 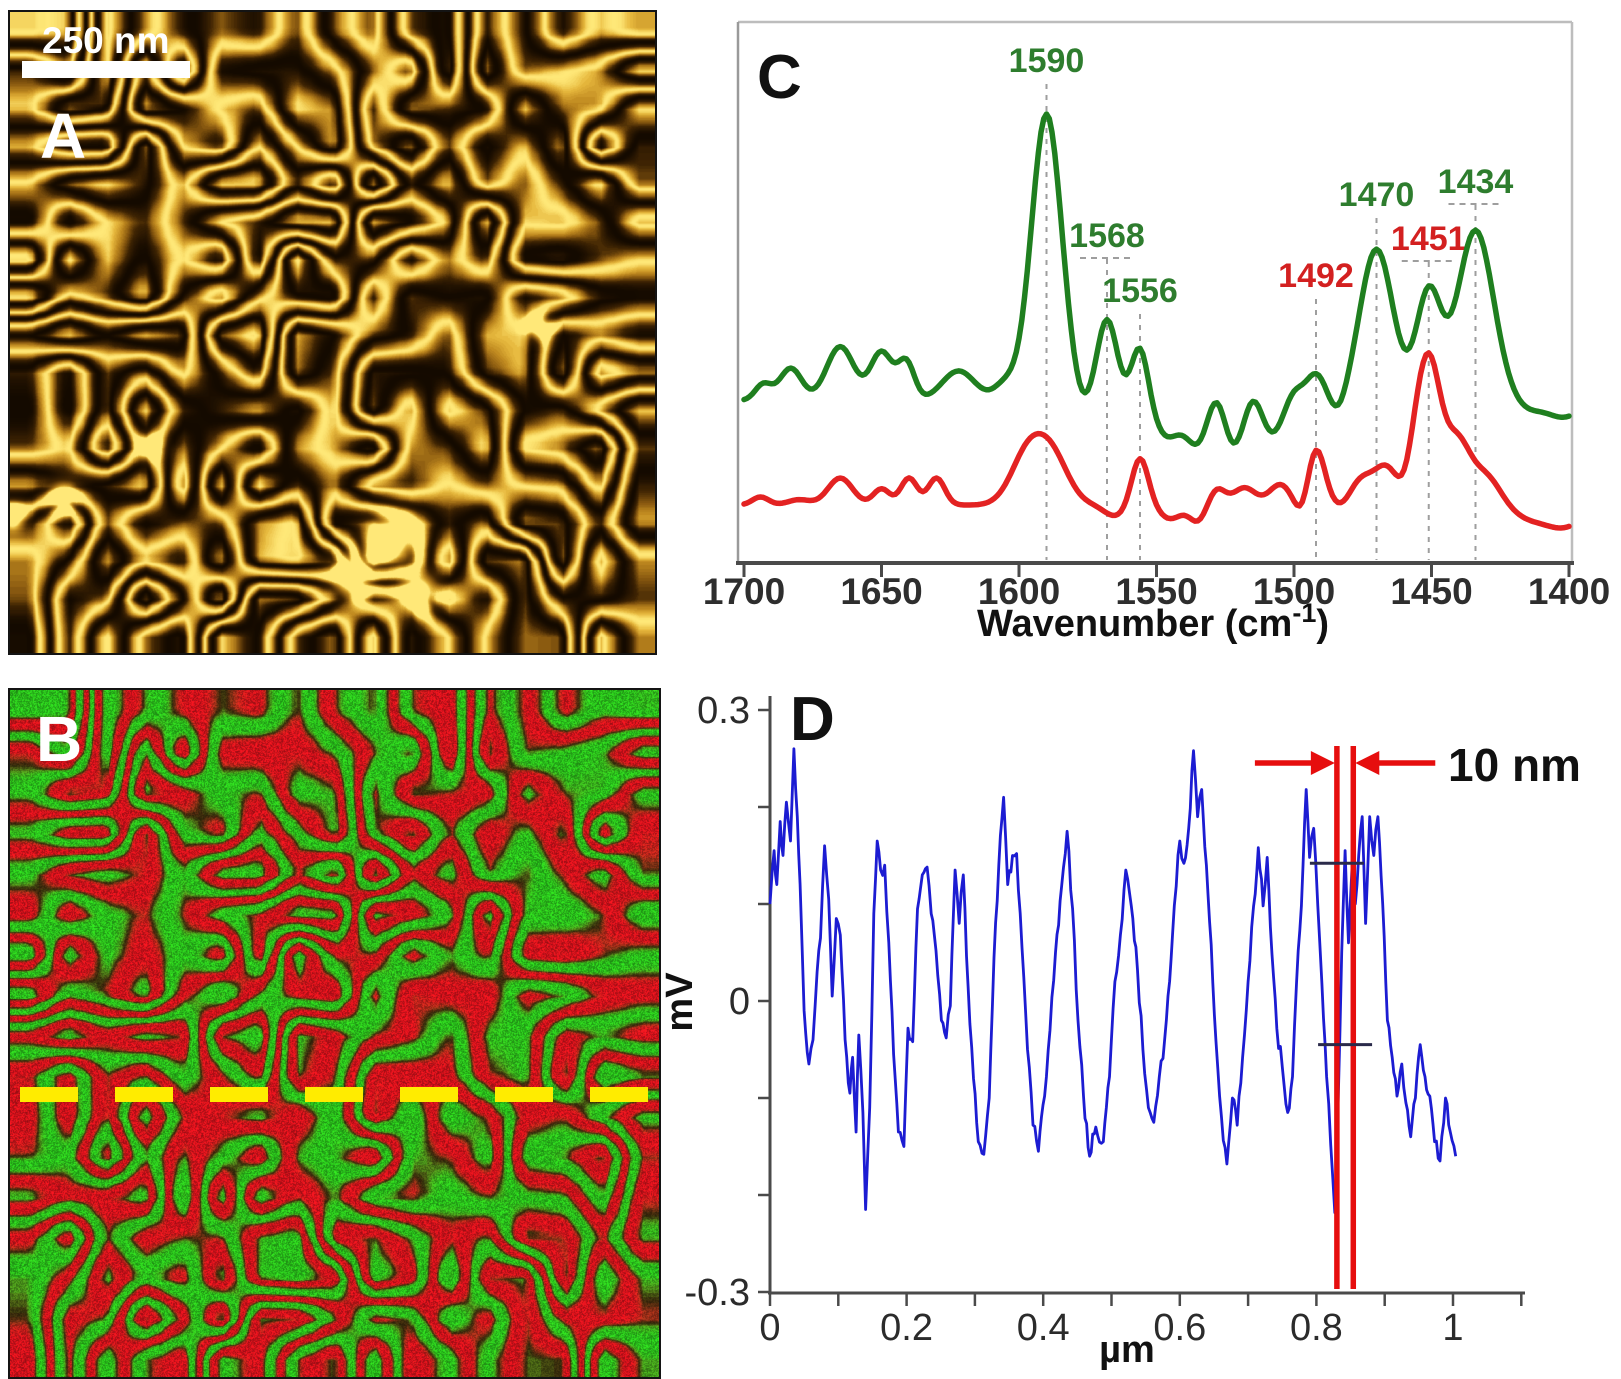 I want to click on d-yaxis-title: mV, so click(x=680, y=1002).